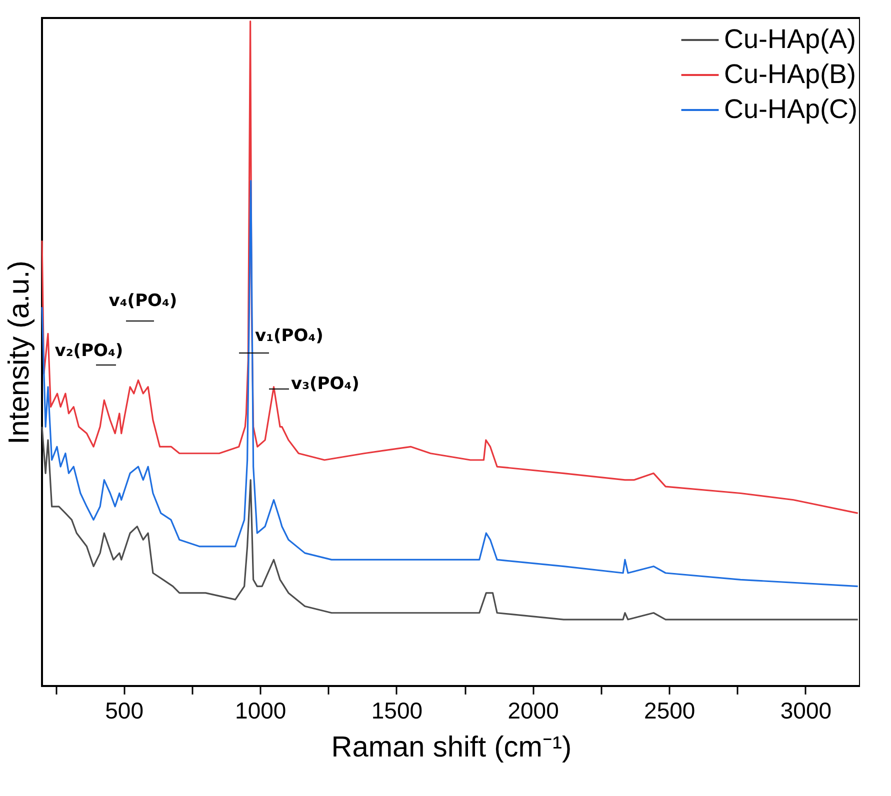 The height and width of the screenshot is (796, 891). What do you see at coordinates (289, 336) in the screenshot?
I see `annotation: v₁(PO₄)` at bounding box center [289, 336].